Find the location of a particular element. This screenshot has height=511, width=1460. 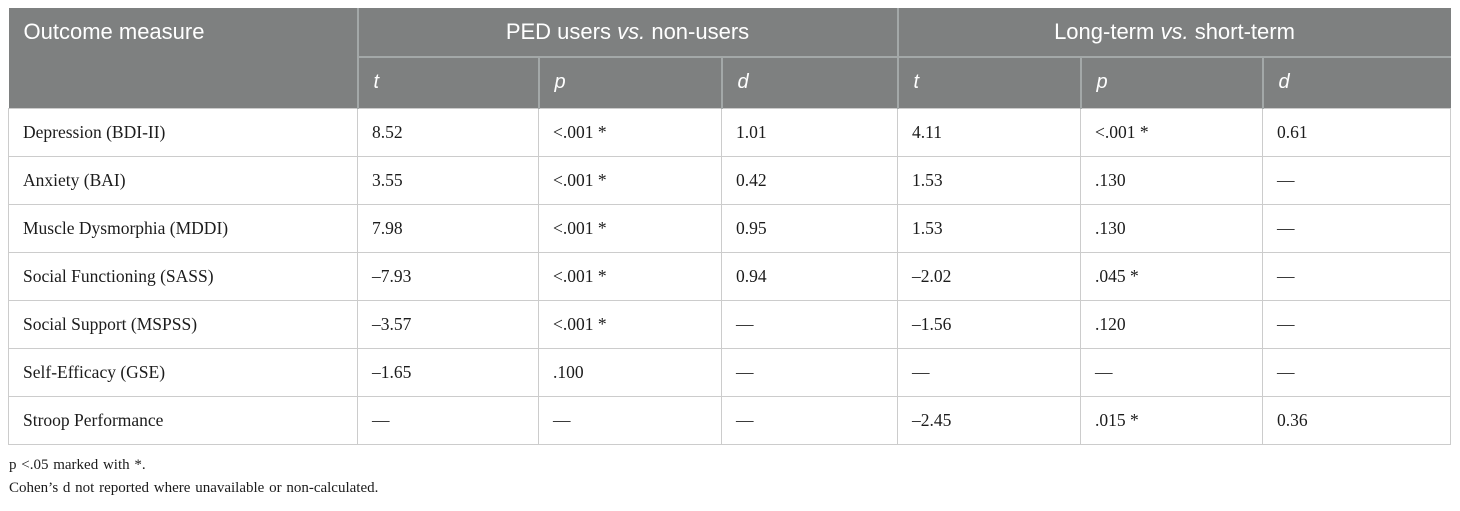

measure-cell: Self-Efficacy (GSE) is located at coordinates (183, 372).